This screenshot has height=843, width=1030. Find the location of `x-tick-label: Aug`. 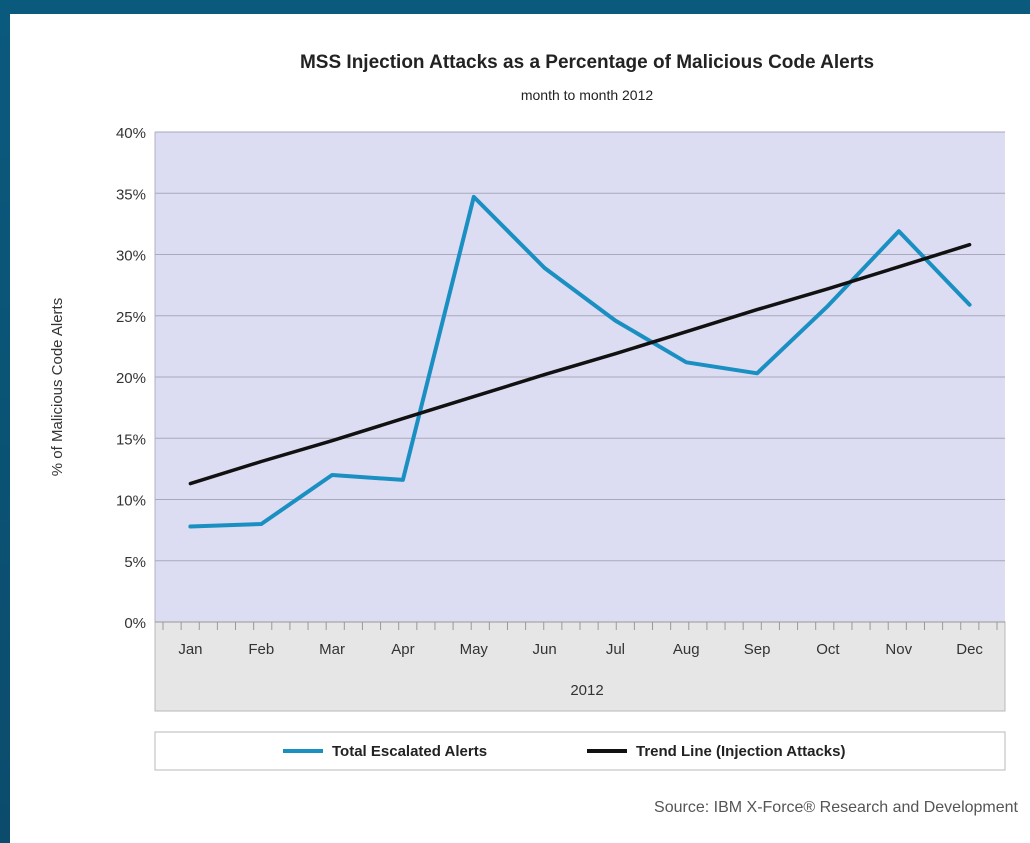

x-tick-label: Aug is located at coordinates (686, 649).